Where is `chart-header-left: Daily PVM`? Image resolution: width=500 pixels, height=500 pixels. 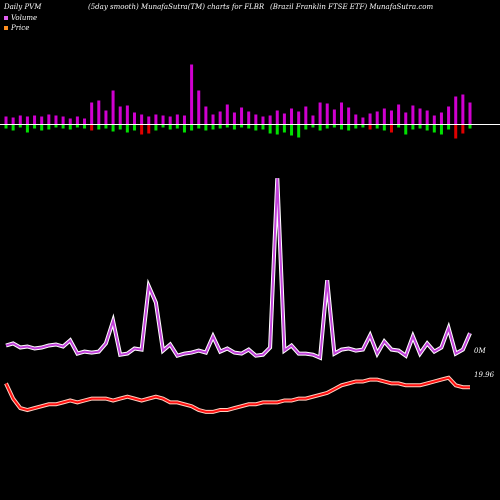 chart-header-left: Daily PVM is located at coordinates (23, 7).